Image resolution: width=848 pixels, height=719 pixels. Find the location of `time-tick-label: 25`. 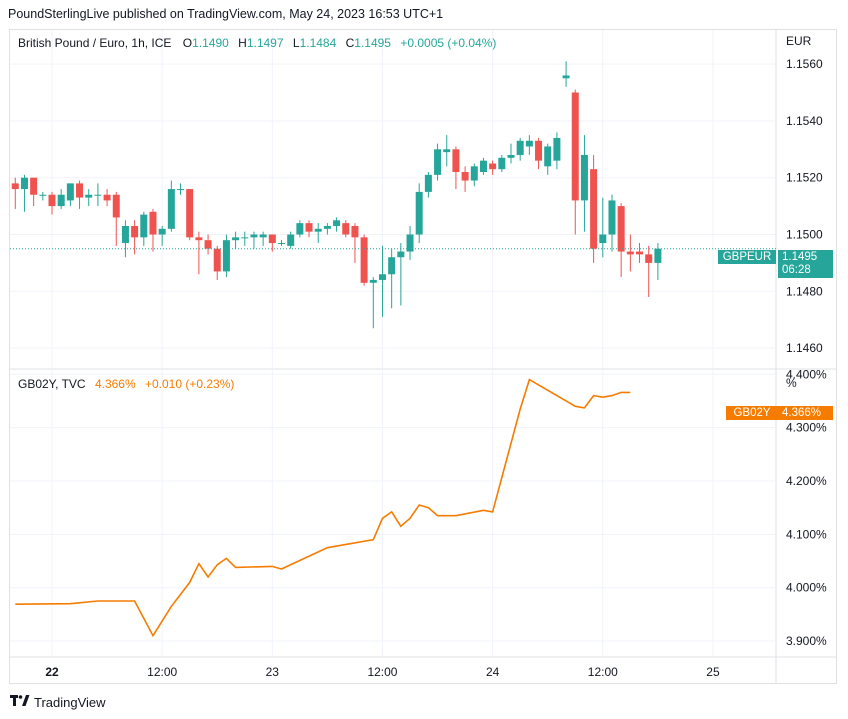

time-tick-label: 25 is located at coordinates (713, 672).